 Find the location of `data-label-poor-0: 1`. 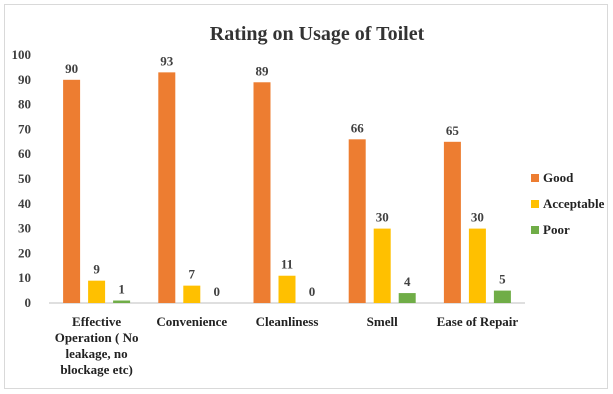

data-label-poor-0: 1 is located at coordinates (121, 289).